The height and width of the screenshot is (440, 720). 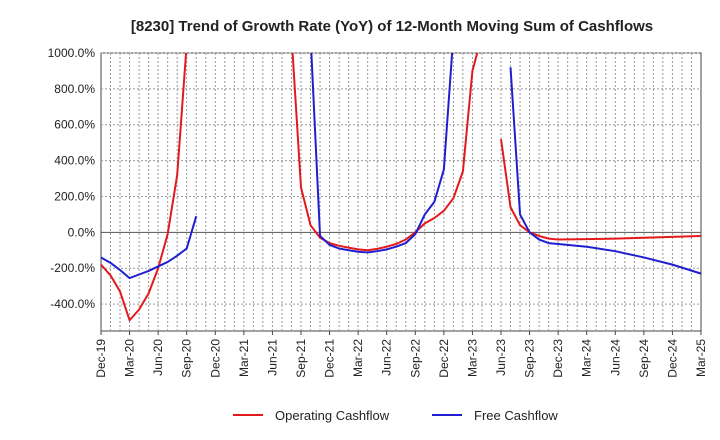 I want to click on x-tick-label: Dec-22, so click(x=444, y=358).